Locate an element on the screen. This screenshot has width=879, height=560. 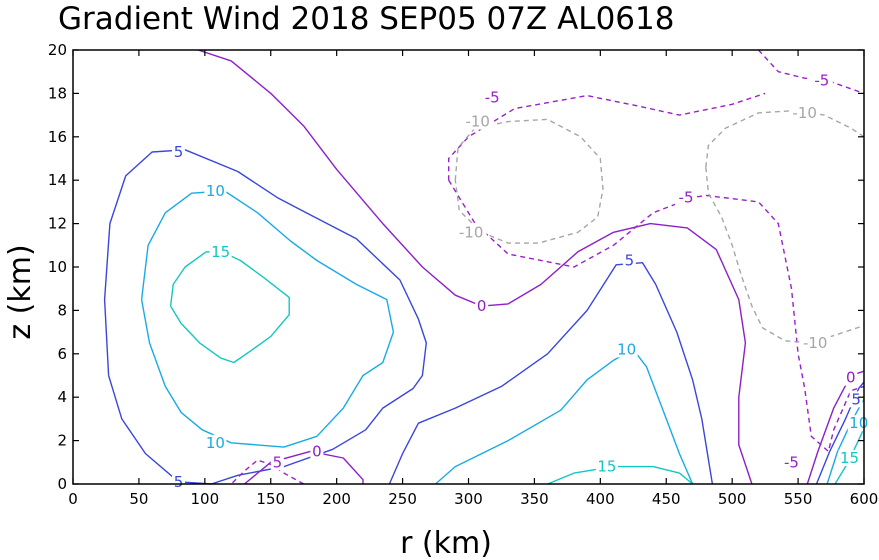
y-tick-label-7: 14 is located at coordinates (57, 180).